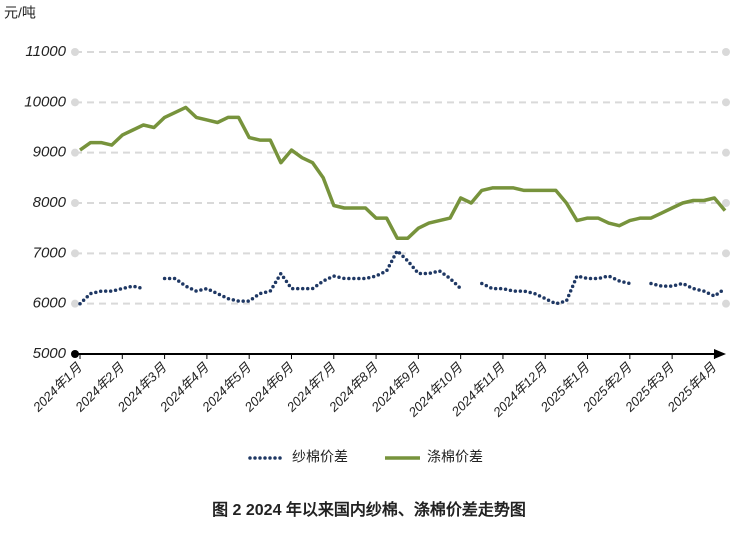 The image size is (738, 534). I want to click on series-line, so click(402, 277).